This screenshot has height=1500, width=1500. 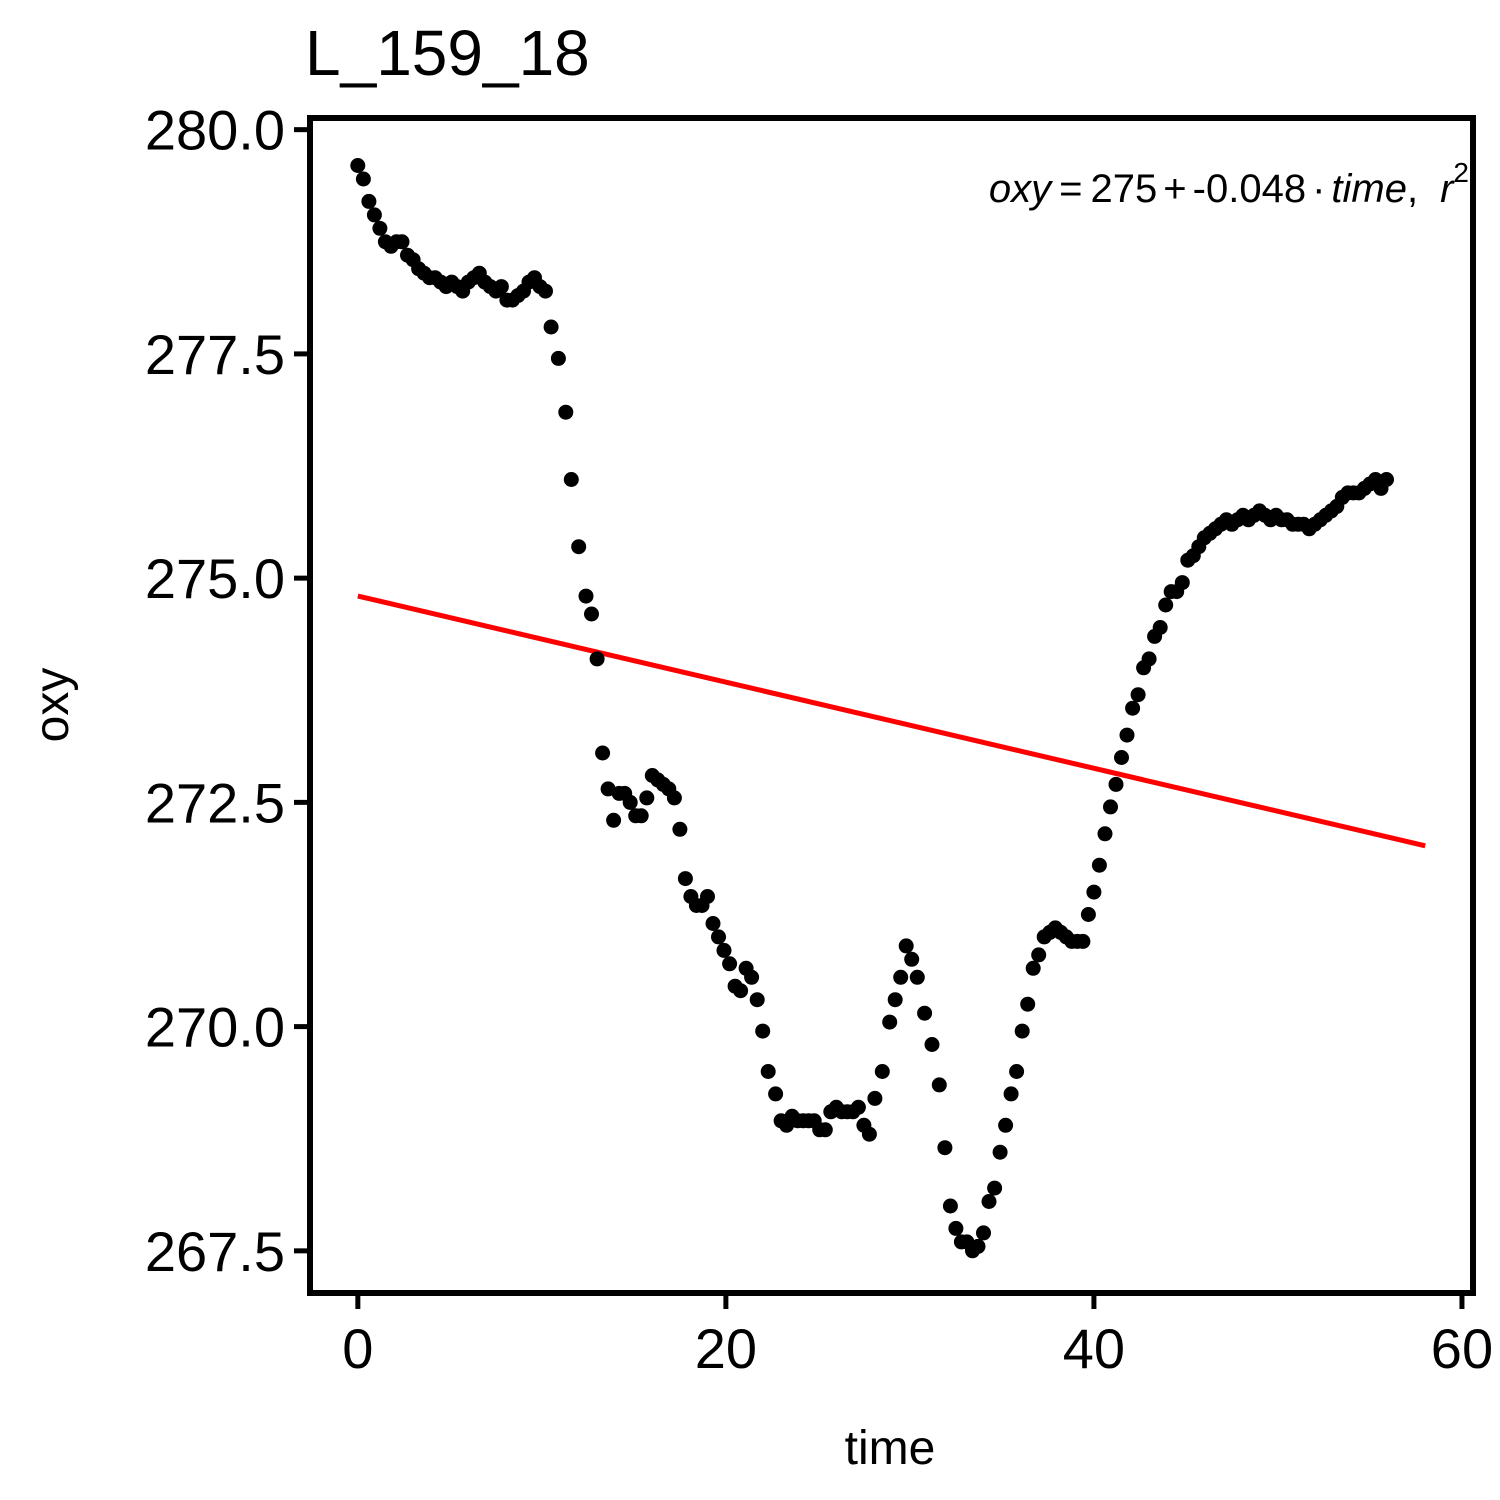 I want to click on x-tick-label: 0, so click(x=357, y=1348).